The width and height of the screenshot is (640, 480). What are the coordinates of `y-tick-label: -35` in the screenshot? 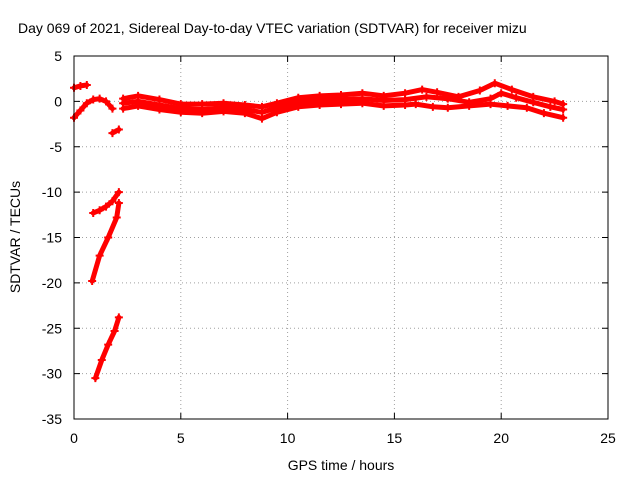 It's located at (52, 419).